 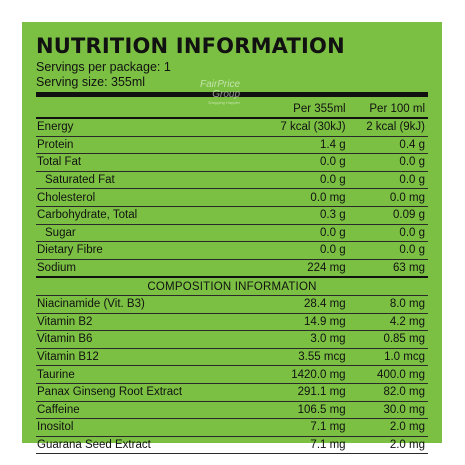 What do you see at coordinates (110, 392) in the screenshot?
I see `nutrient-name: Panax Ginseng Root Extract` at bounding box center [110, 392].